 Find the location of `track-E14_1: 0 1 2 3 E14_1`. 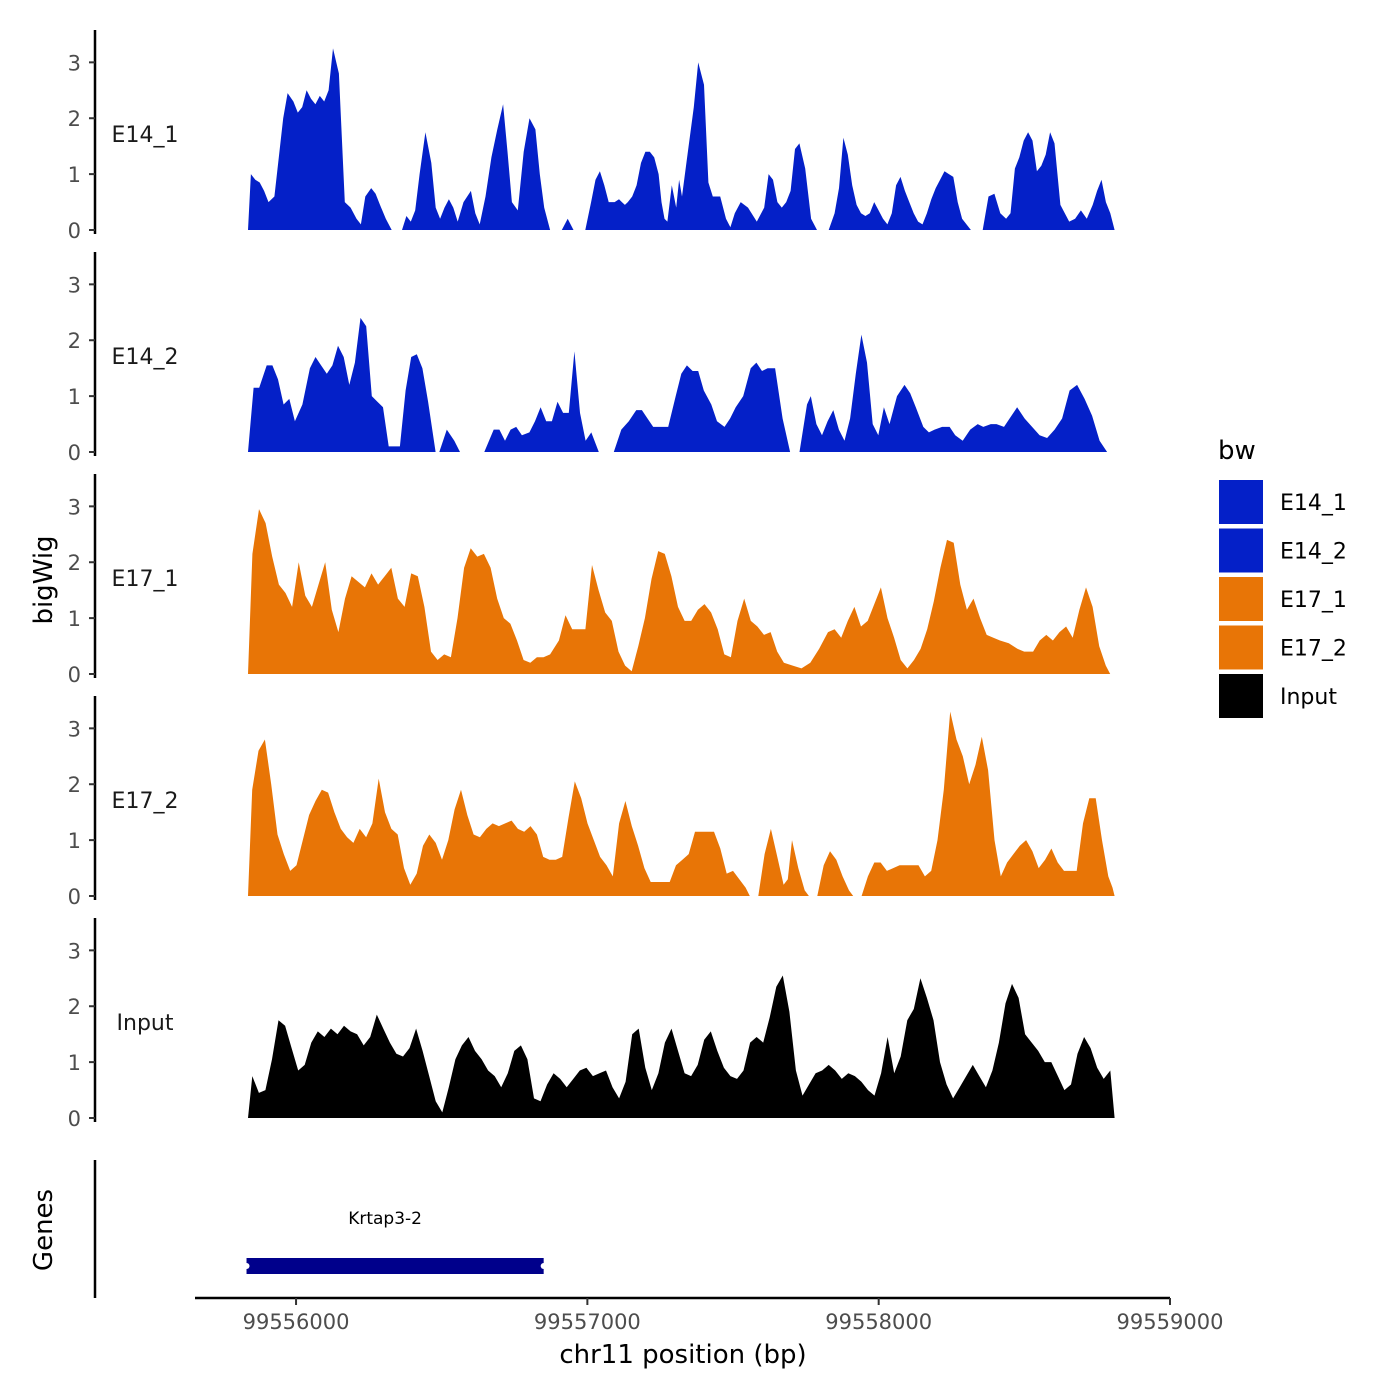

track-E14_1: 0 1 2 3 E14_1 is located at coordinates (591, 136).